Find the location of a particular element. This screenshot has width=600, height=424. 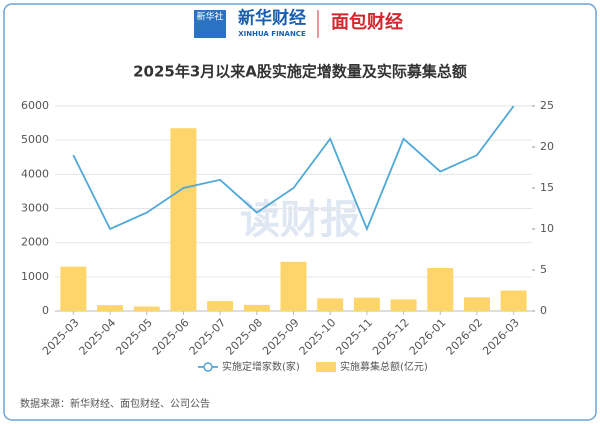

logo-badge: 新华社 is located at coordinates (209, 17).